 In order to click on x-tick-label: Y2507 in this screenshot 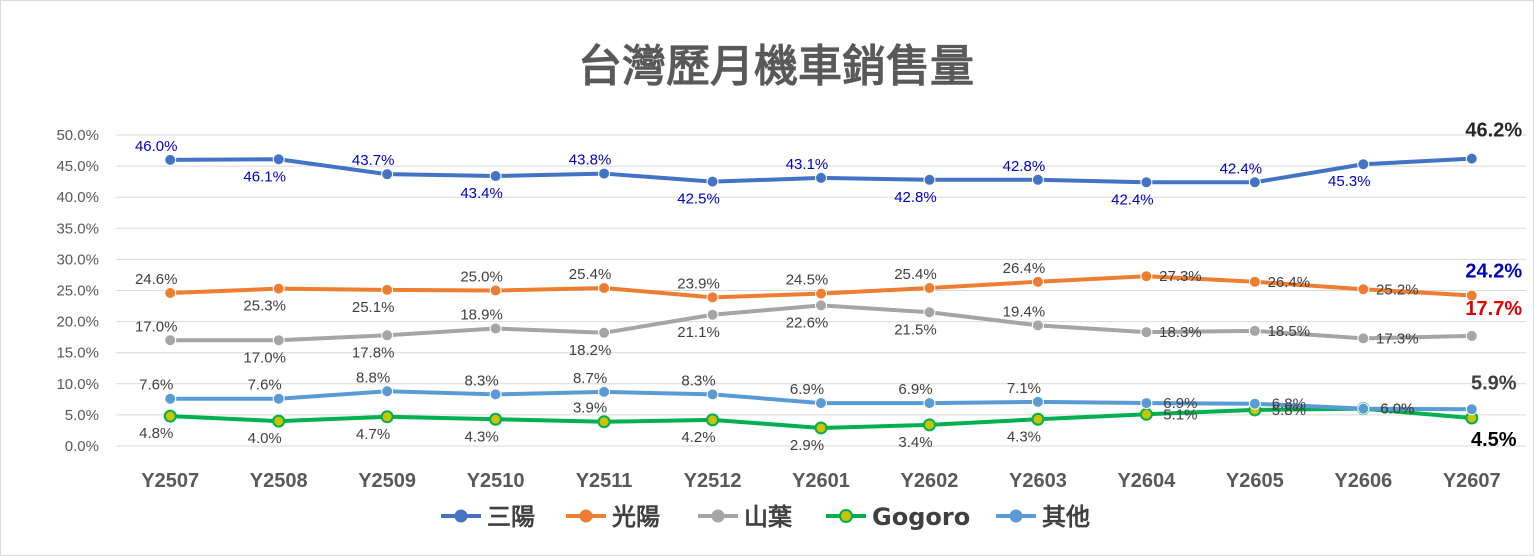, I will do `click(170, 481)`.